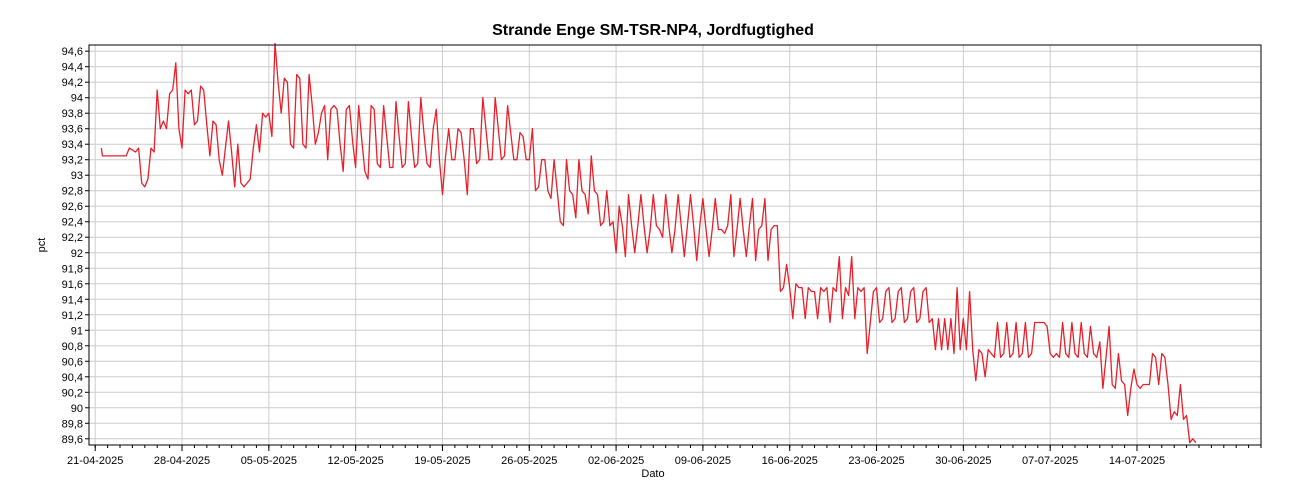 This screenshot has height=500, width=1300. Describe the element at coordinates (72, 130) in the screenshot. I see `y-tick-label: 93,6` at that location.